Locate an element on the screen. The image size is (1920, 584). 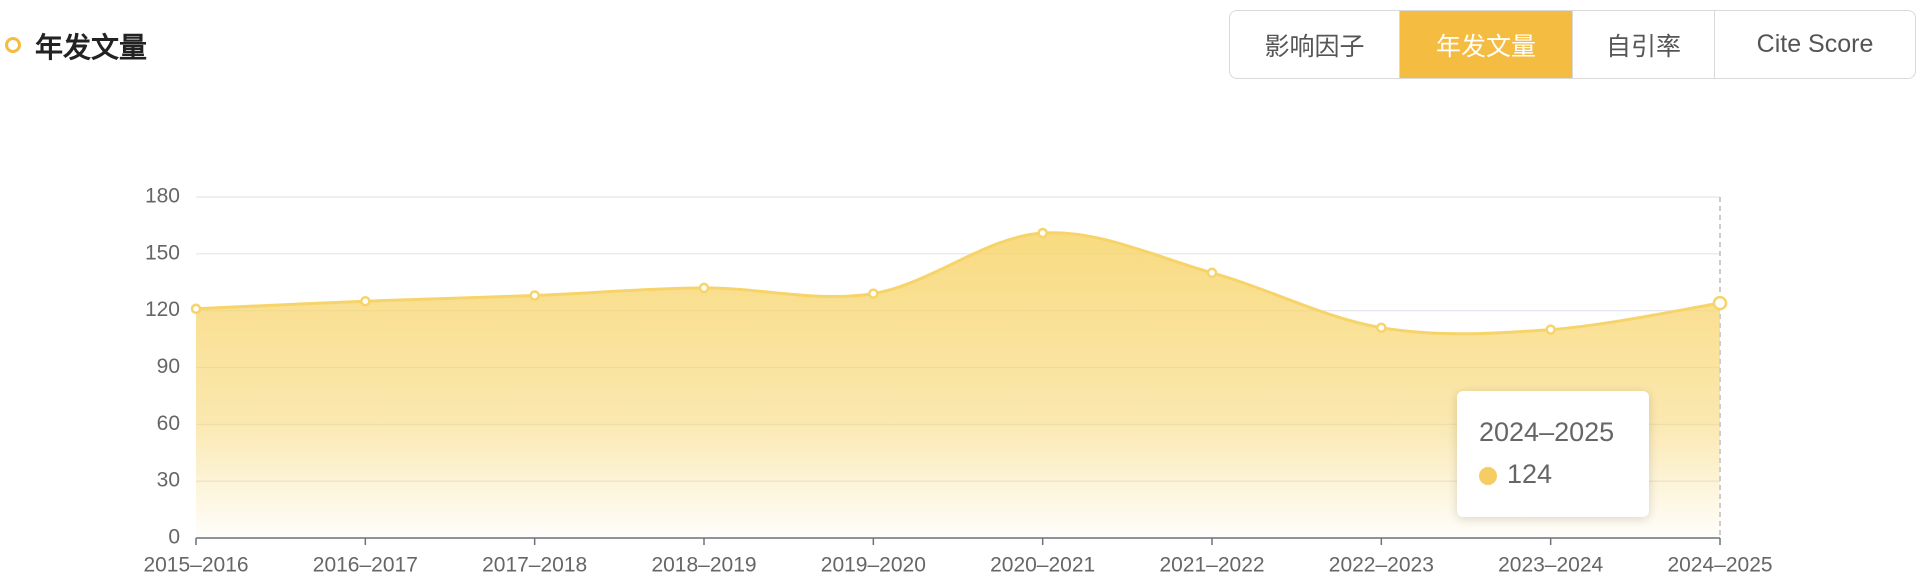
tooltip-value: 124 is located at coordinates (1530, 474).